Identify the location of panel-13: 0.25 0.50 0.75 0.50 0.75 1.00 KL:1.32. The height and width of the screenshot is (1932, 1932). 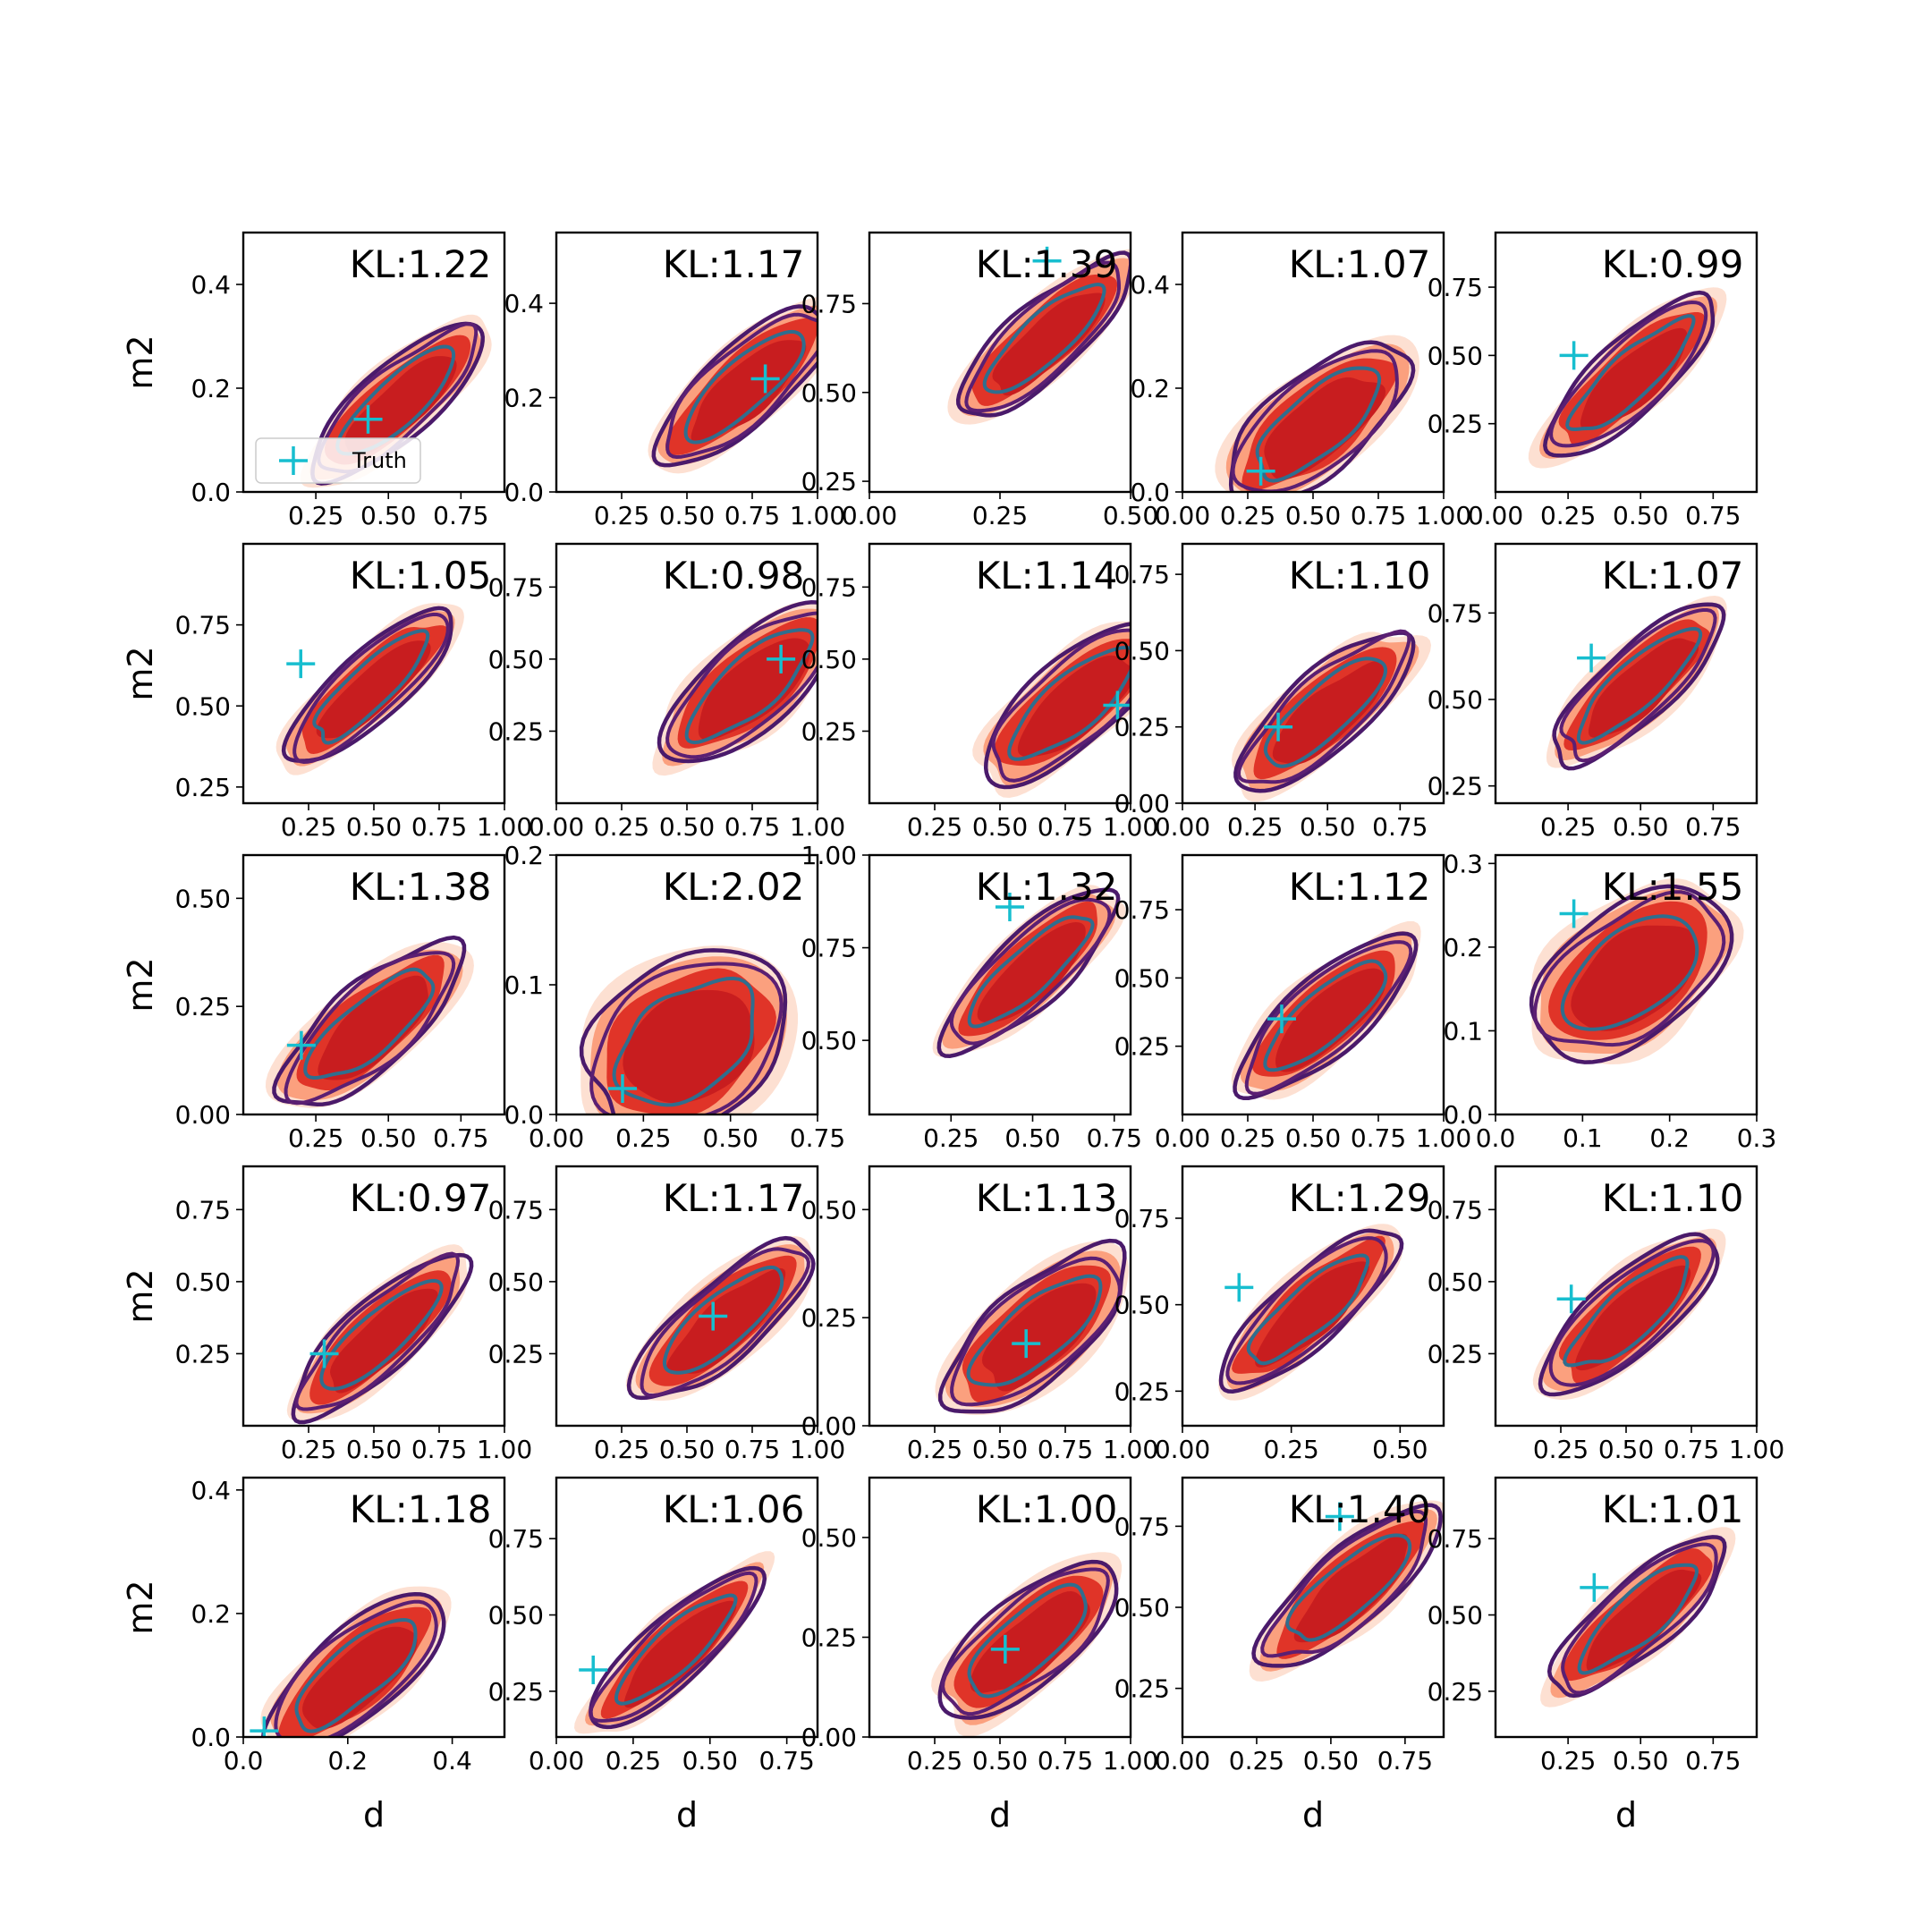
(971, 997).